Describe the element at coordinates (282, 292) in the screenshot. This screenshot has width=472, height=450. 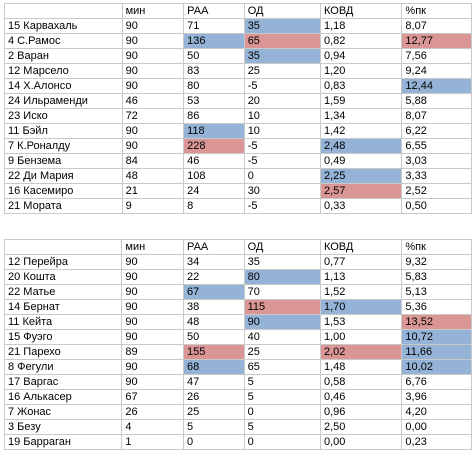
I see `od-cell: 70` at that location.